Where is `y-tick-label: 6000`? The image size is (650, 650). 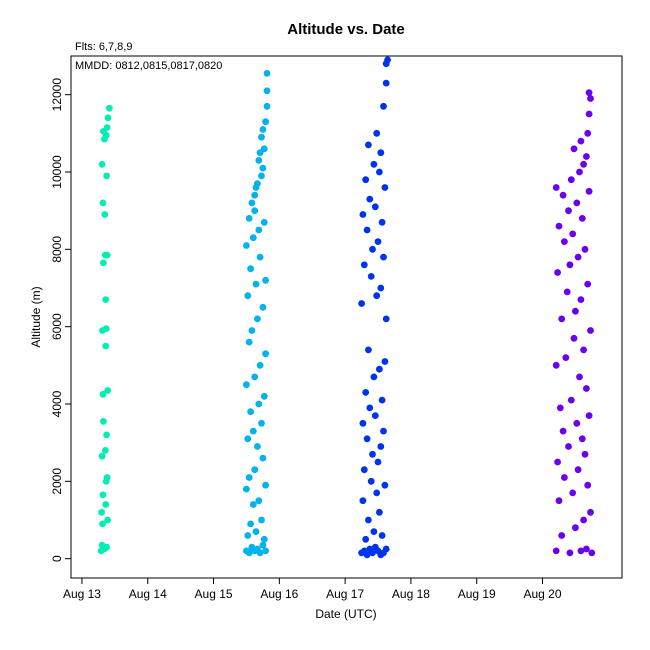 y-tick-label: 6000 is located at coordinates (57, 326).